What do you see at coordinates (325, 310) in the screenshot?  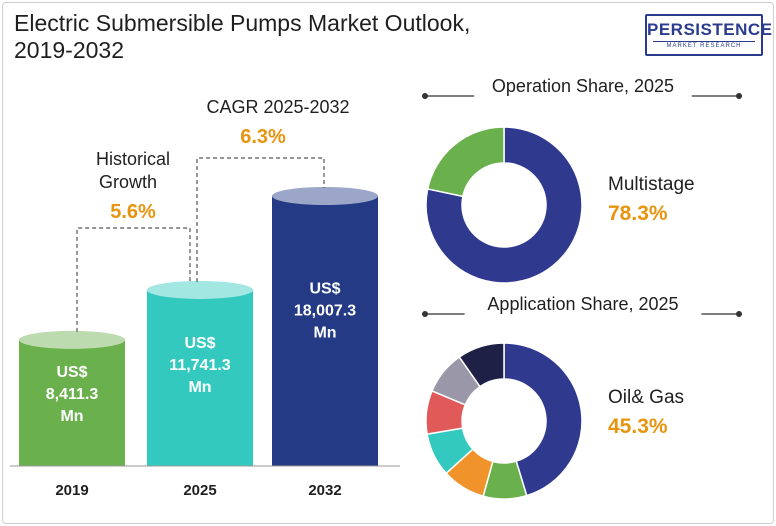 I see `bar-value-label: 18,007.3` at bounding box center [325, 310].